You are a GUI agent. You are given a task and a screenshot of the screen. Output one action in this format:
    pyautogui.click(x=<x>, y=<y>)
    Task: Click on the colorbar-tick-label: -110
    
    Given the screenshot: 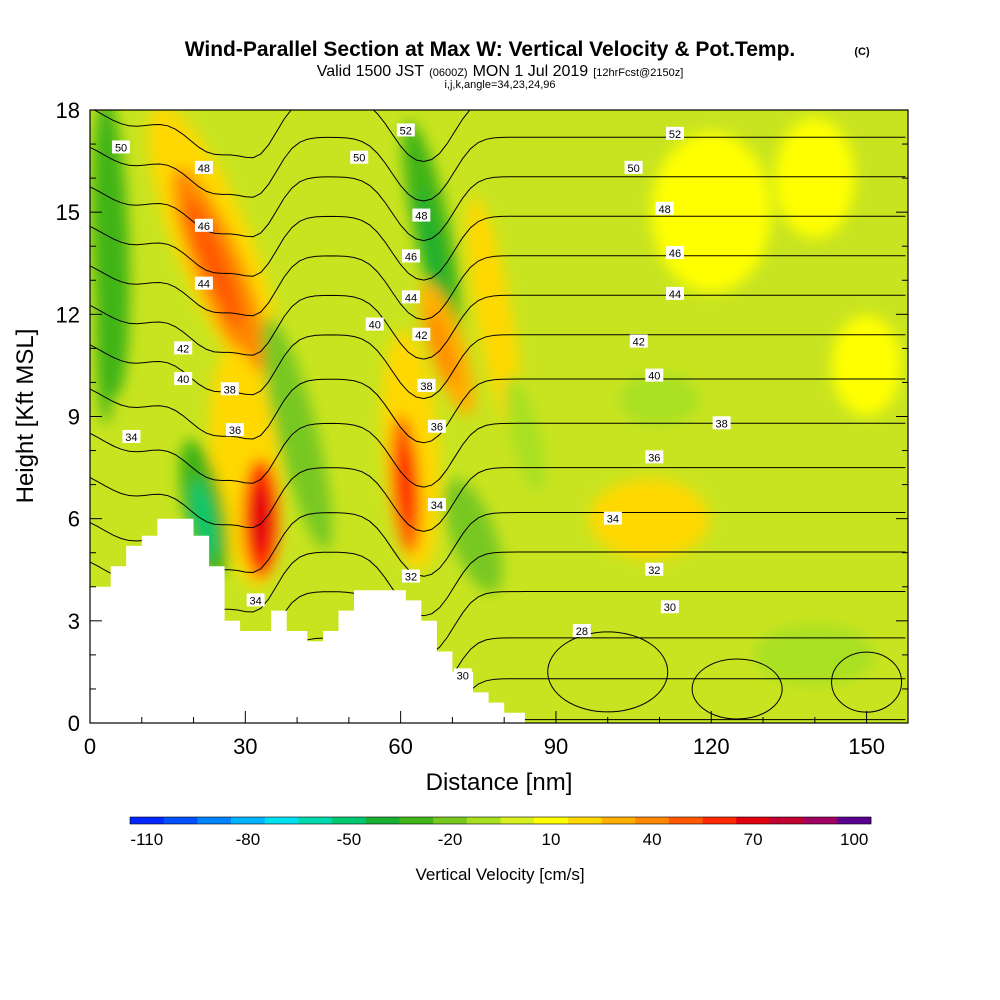 What is the action you would take?
    pyautogui.click(x=146, y=839)
    